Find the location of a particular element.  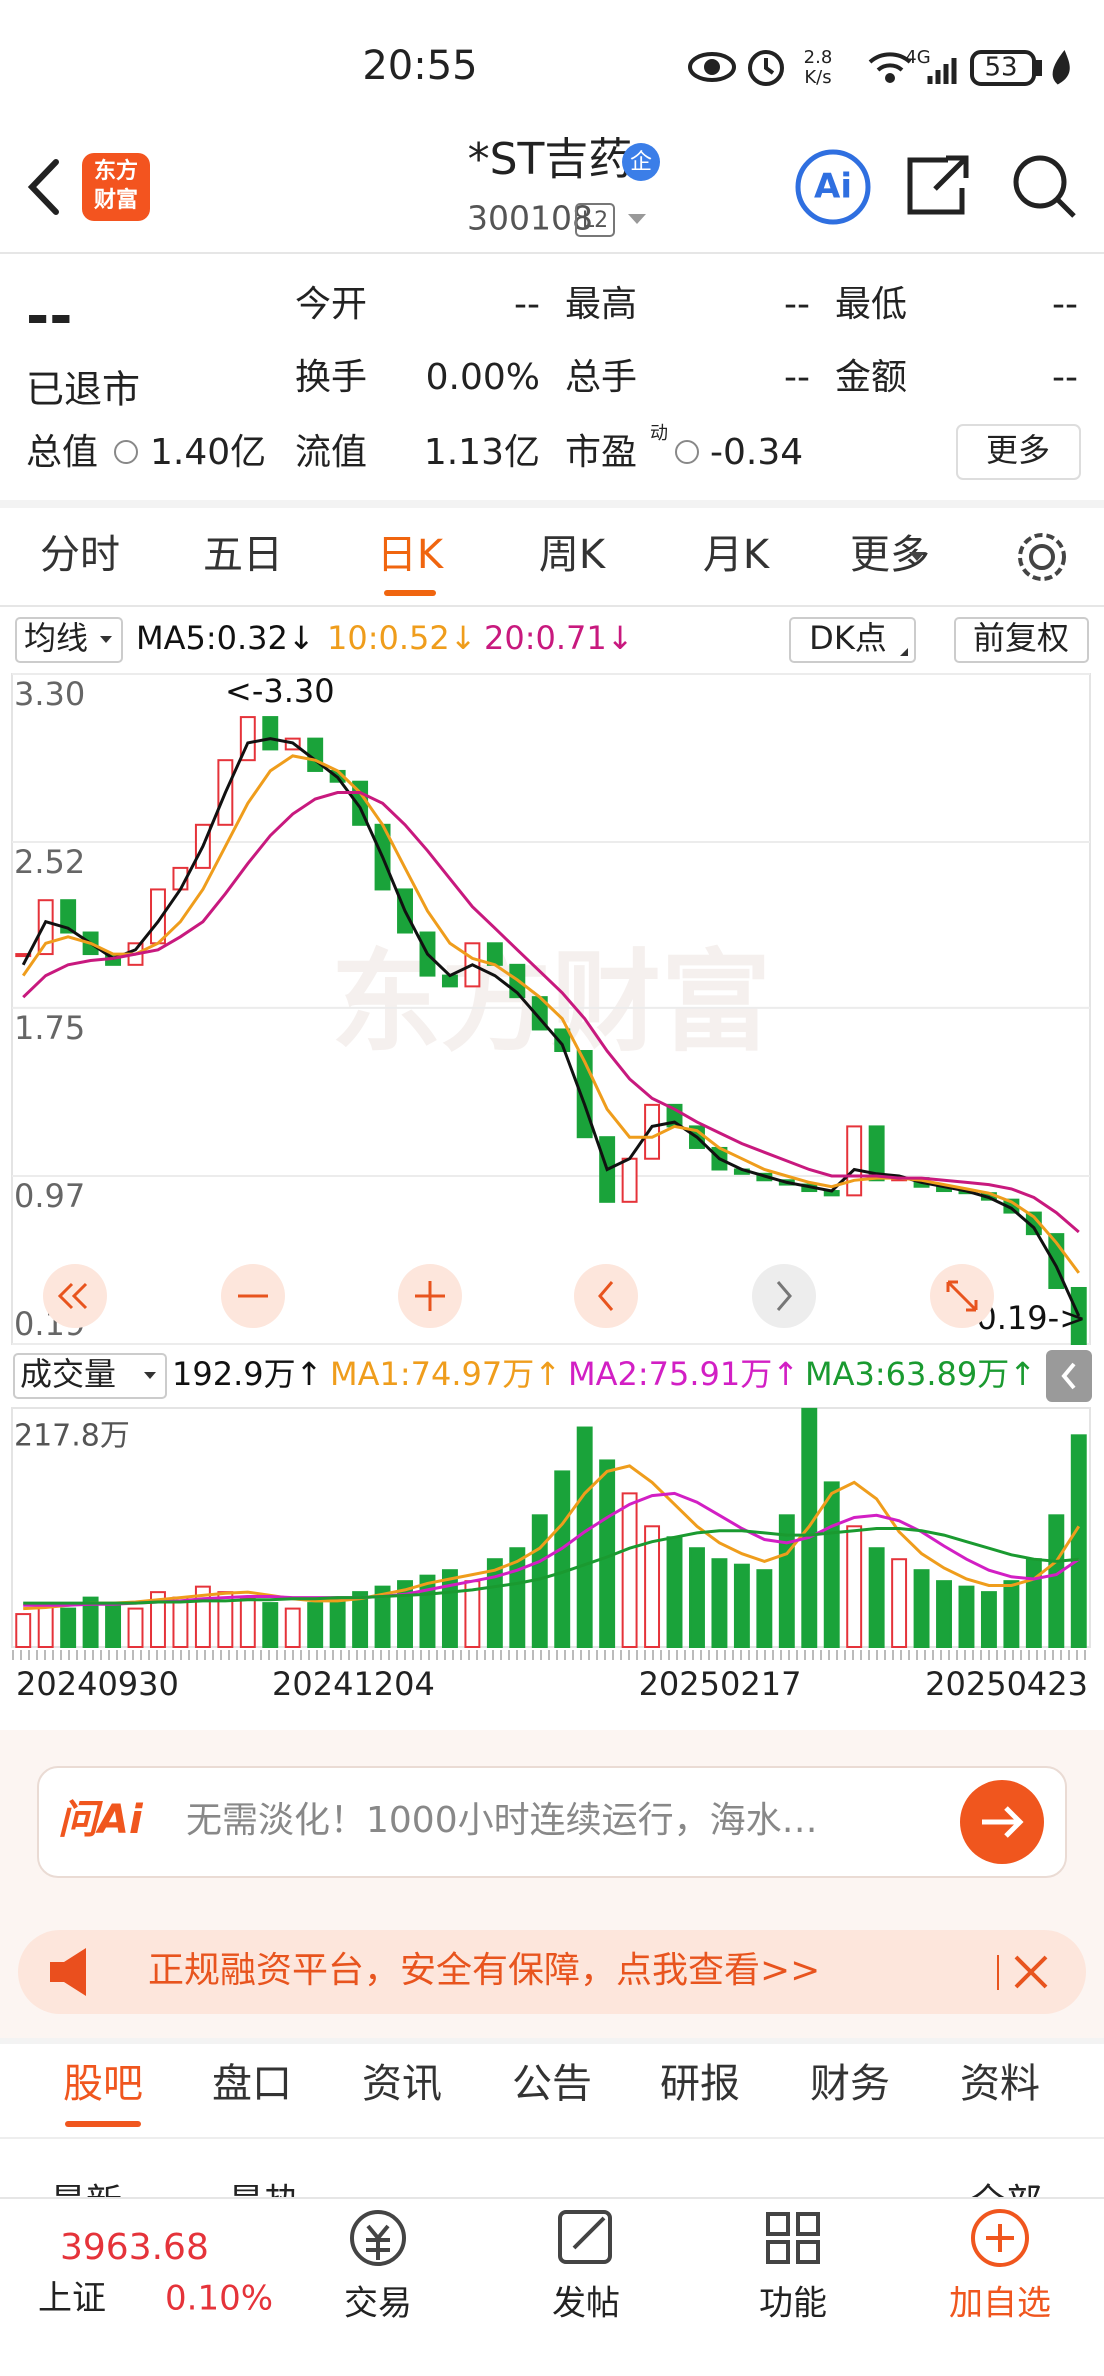

nav-item: 交易 is located at coordinates (378, 2304).